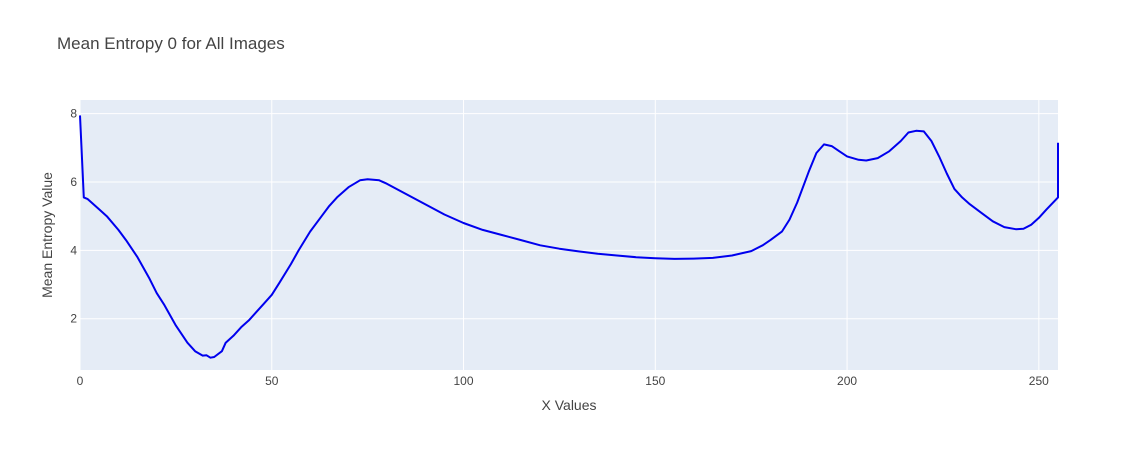 Image resolution: width=1138 pixels, height=450 pixels. Describe the element at coordinates (47, 235) in the screenshot. I see `y-axis-title: Mean Entropy Value` at that location.